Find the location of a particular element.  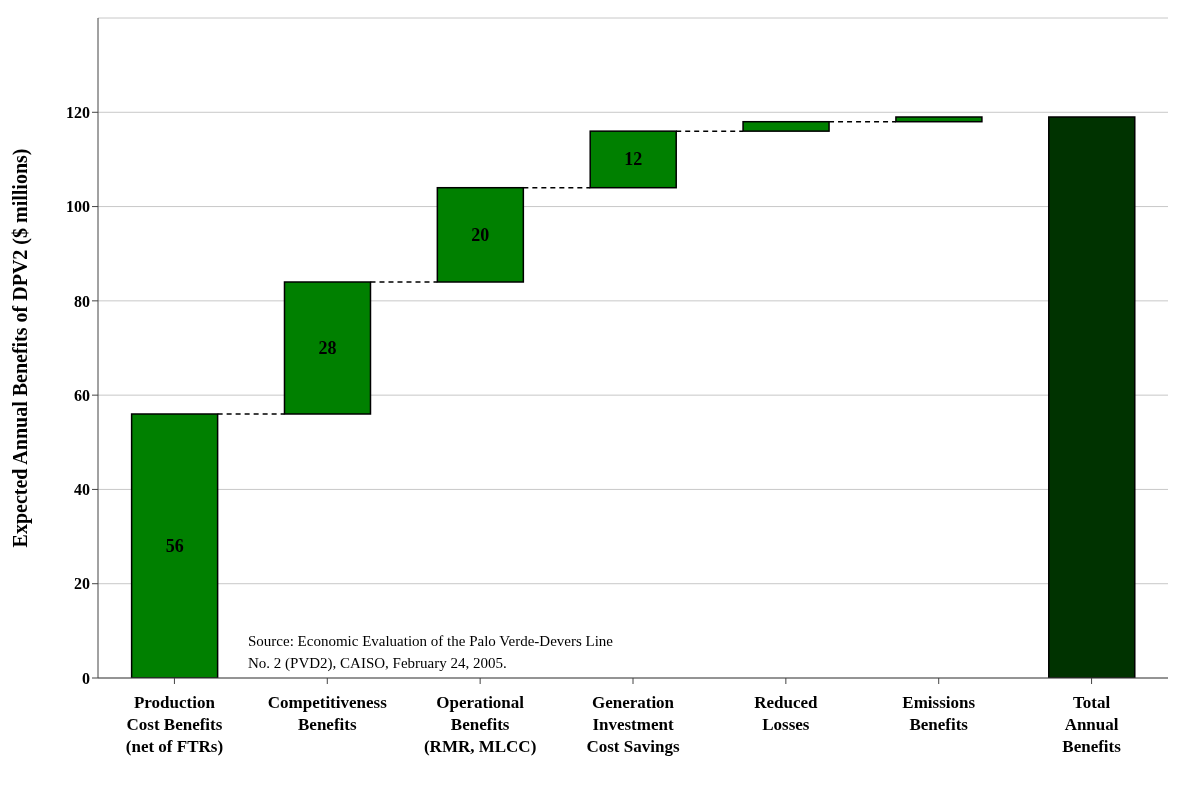

y-tick-label: 0 is located at coordinates (86, 678).